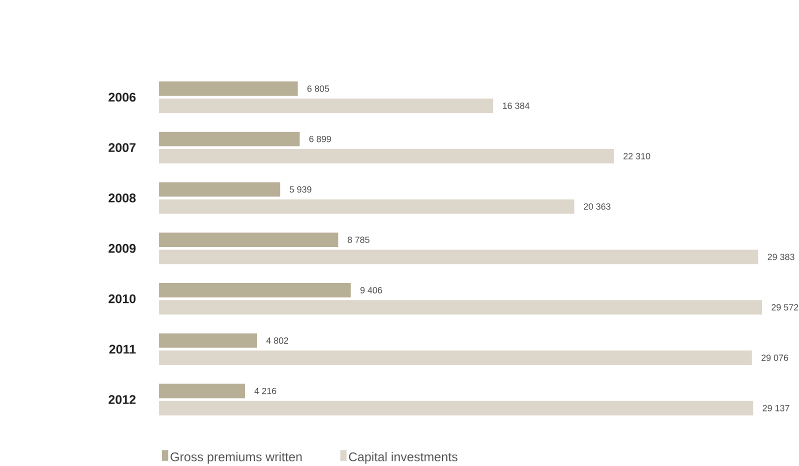 Image resolution: width=799 pixels, height=466 pixels. Describe the element at coordinates (277, 340) in the screenshot. I see `data-label: 4 802` at that location.